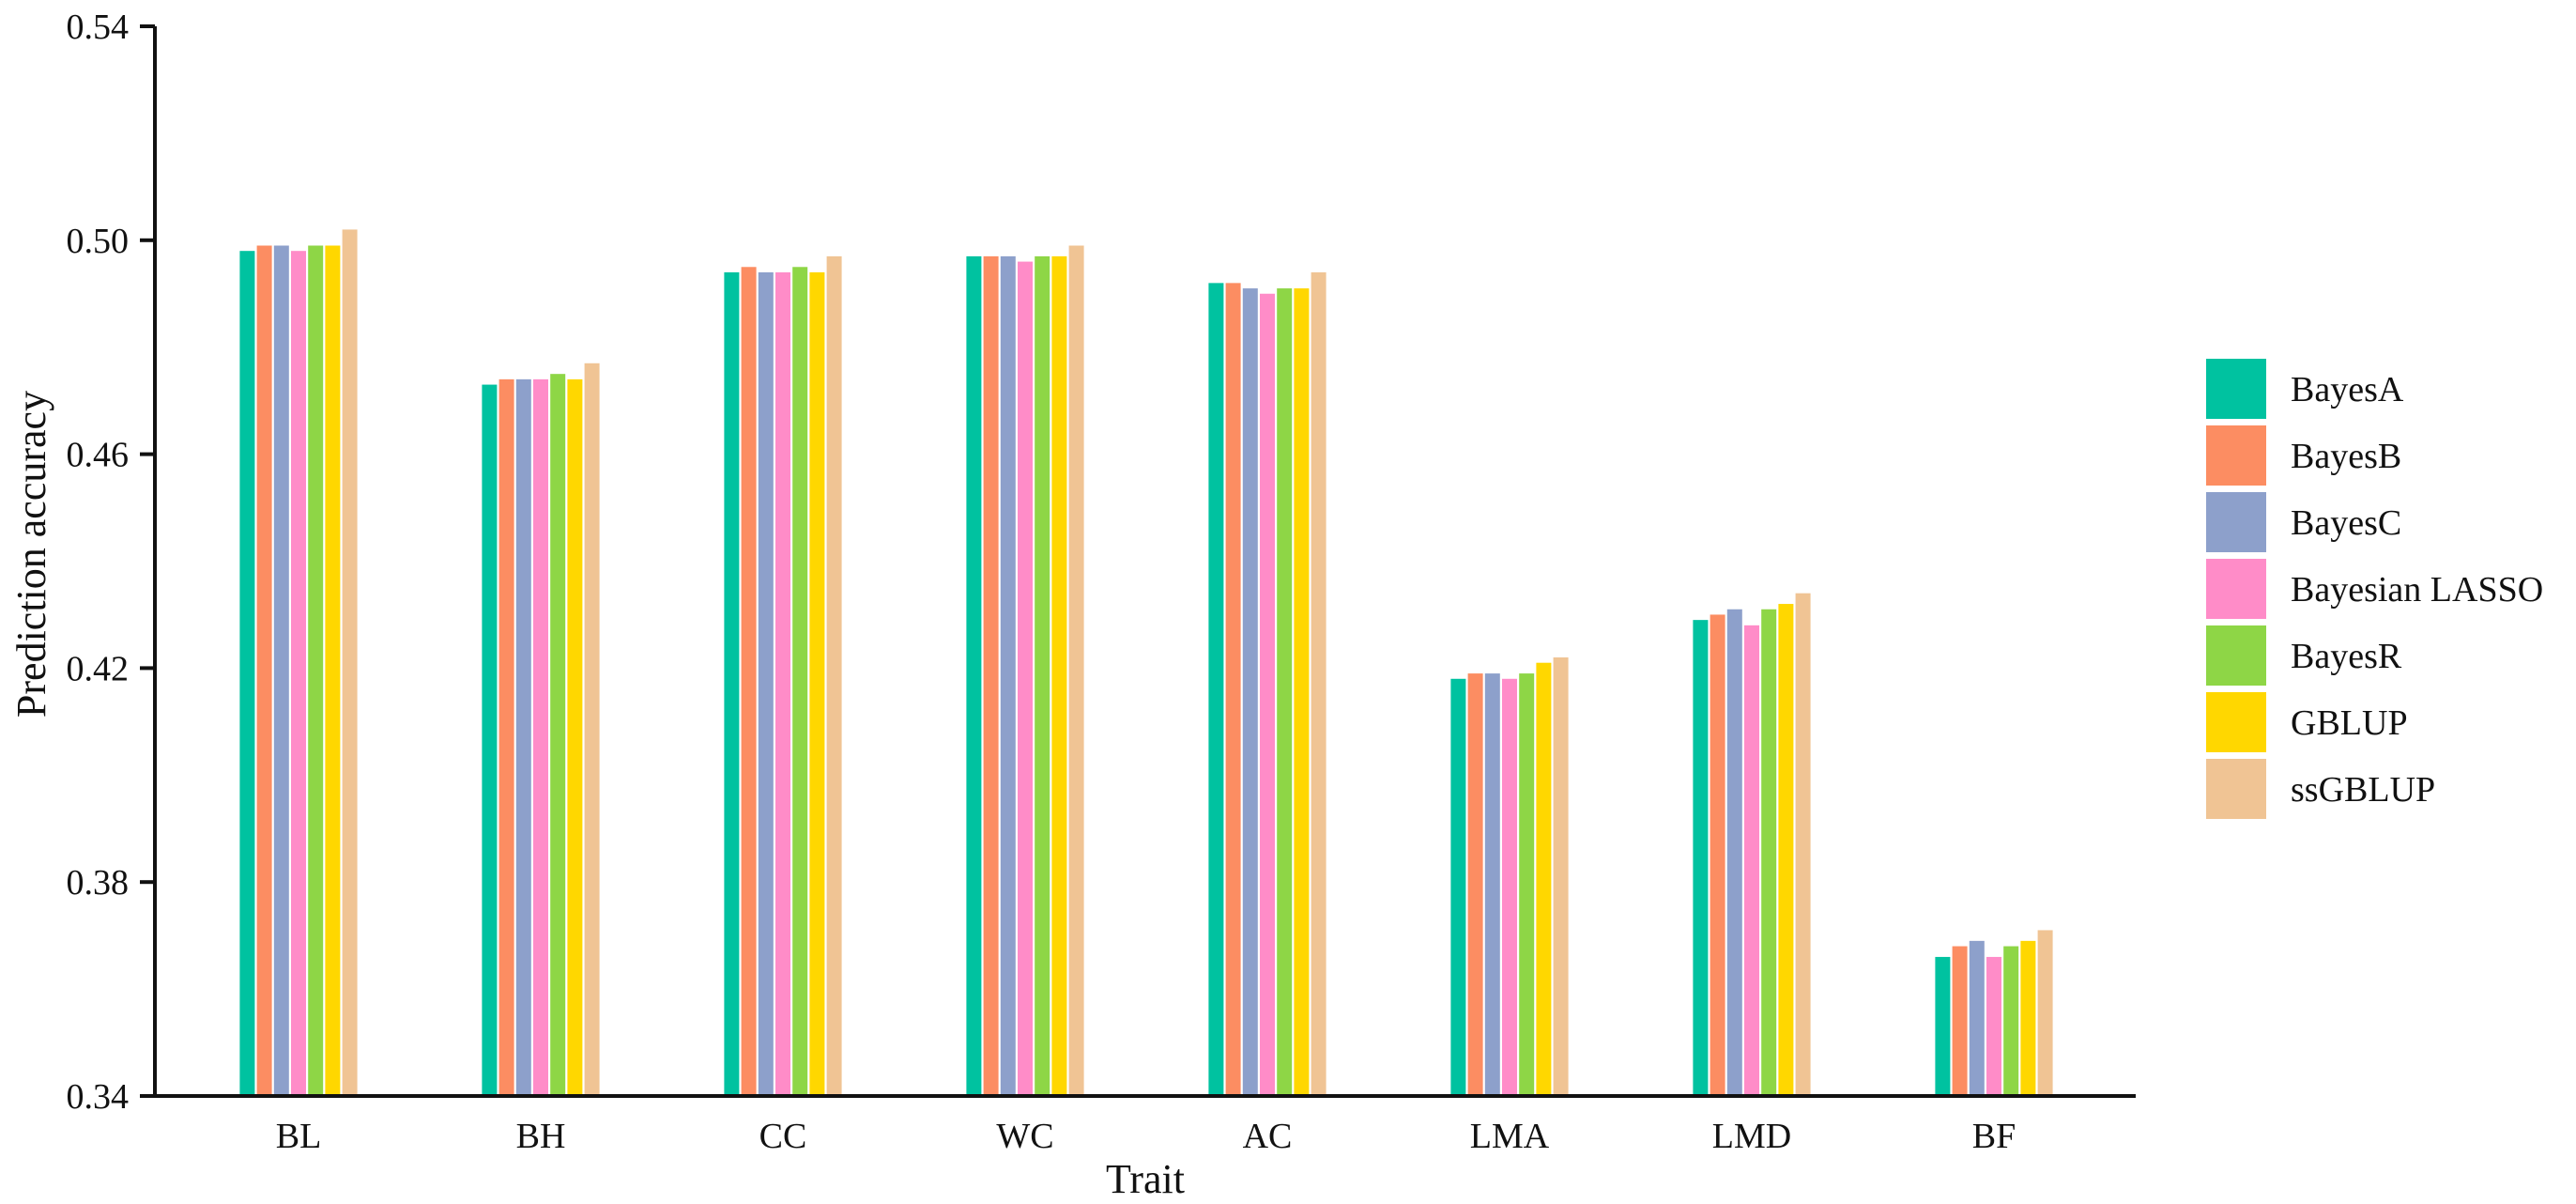  I want to click on bar-bayesb-lma, so click(1475, 884).